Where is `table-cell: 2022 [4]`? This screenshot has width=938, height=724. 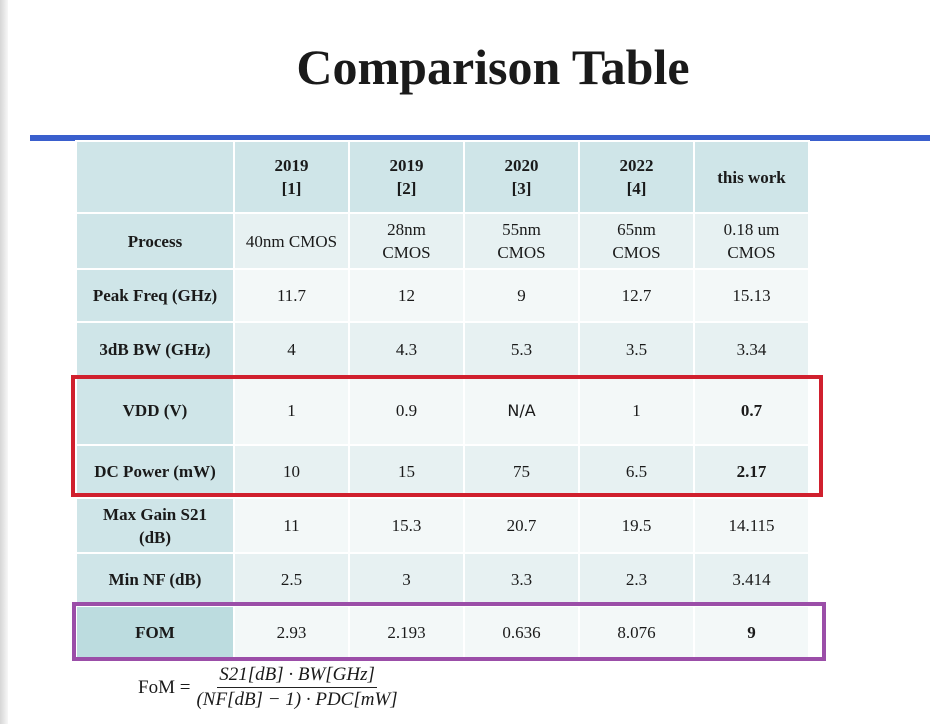 table-cell: 2022 [4] is located at coordinates (636, 177).